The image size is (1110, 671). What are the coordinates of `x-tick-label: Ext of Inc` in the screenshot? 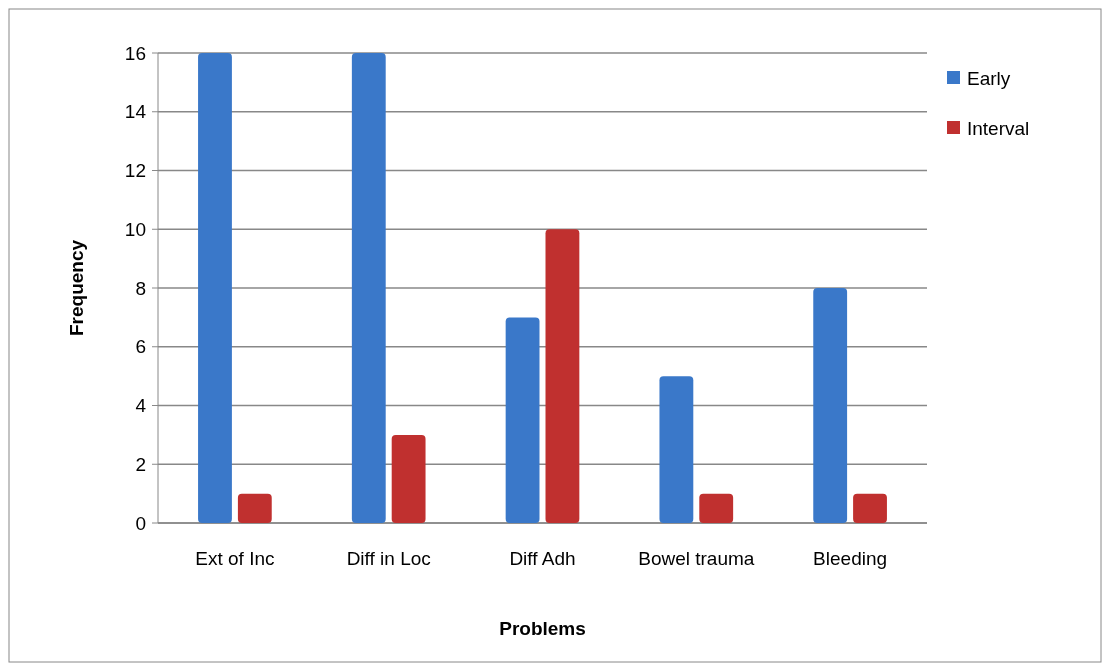 It's located at (235, 558).